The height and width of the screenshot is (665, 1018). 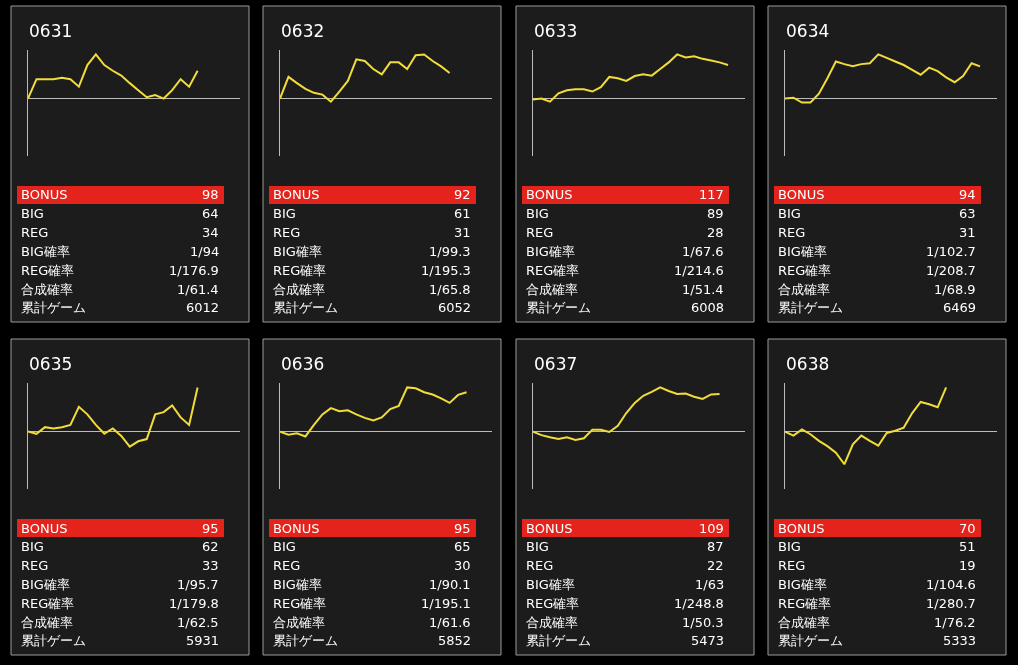 I want to click on text: 92, so click(x=462, y=194).